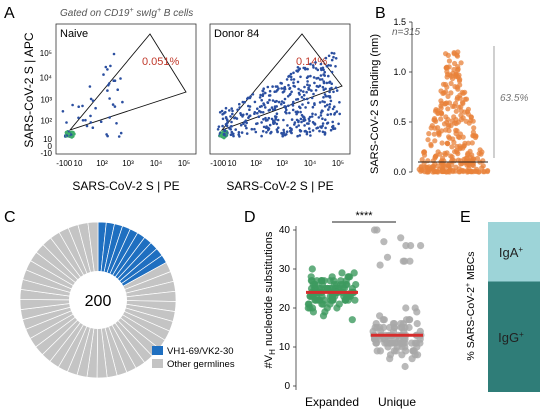  What do you see at coordinates (502, 307) in the screenshot?
I see `isotype-bar: % SARS-CoV-2+ MBCs IgG+ IgA+` at bounding box center [502, 307].